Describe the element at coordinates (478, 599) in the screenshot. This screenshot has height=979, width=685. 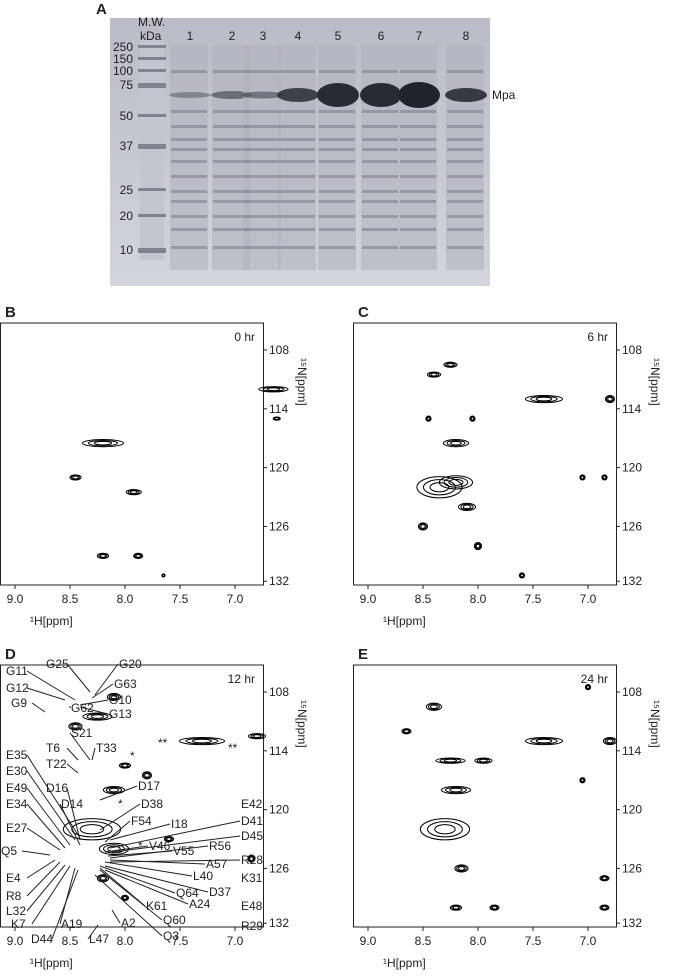
I see `x-tick-label: 8.0` at that location.